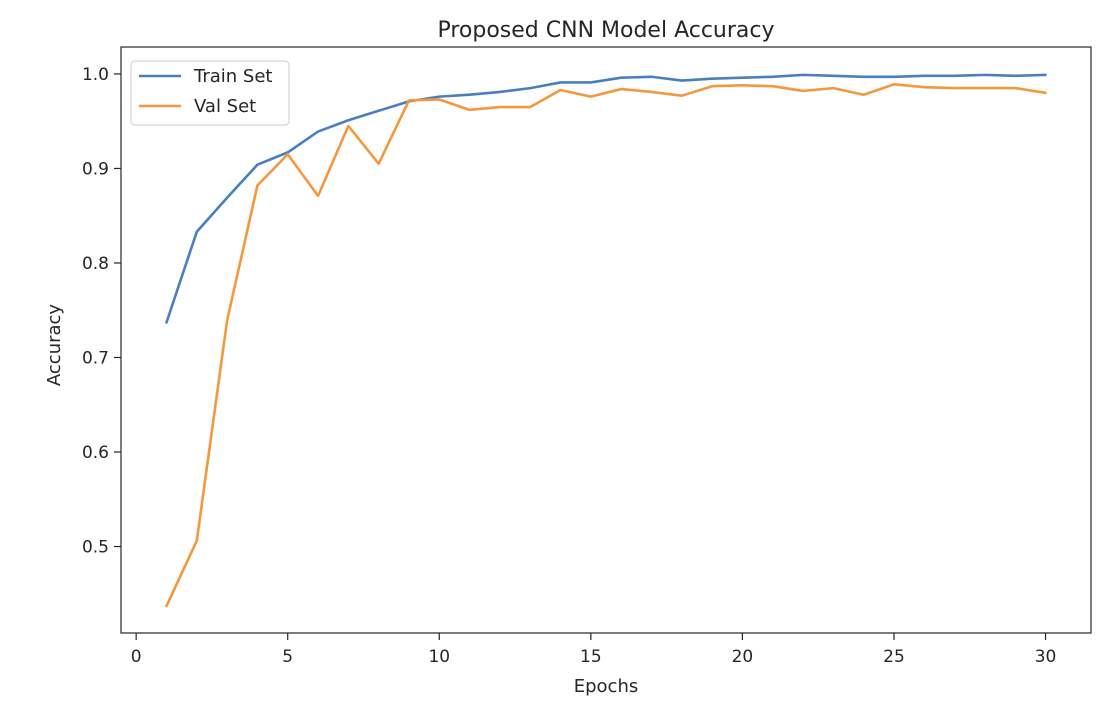 The image size is (1118, 714). I want to click on chart-title: Proposed CNN Model Accuracy, so click(605, 30).